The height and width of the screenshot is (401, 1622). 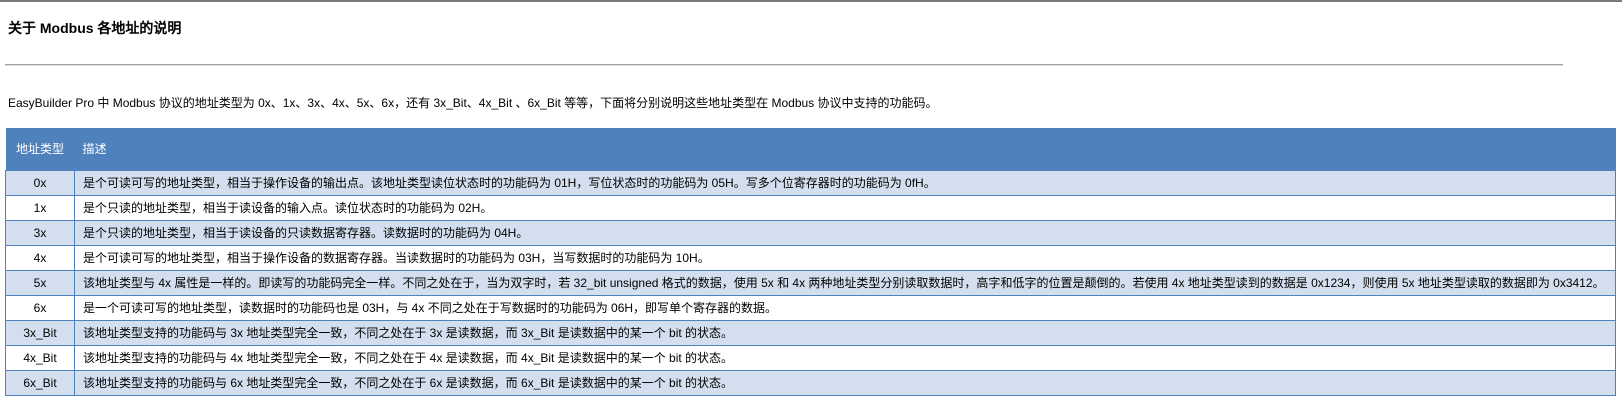 I want to click on address-type-cell: 1x, so click(x=40, y=208).